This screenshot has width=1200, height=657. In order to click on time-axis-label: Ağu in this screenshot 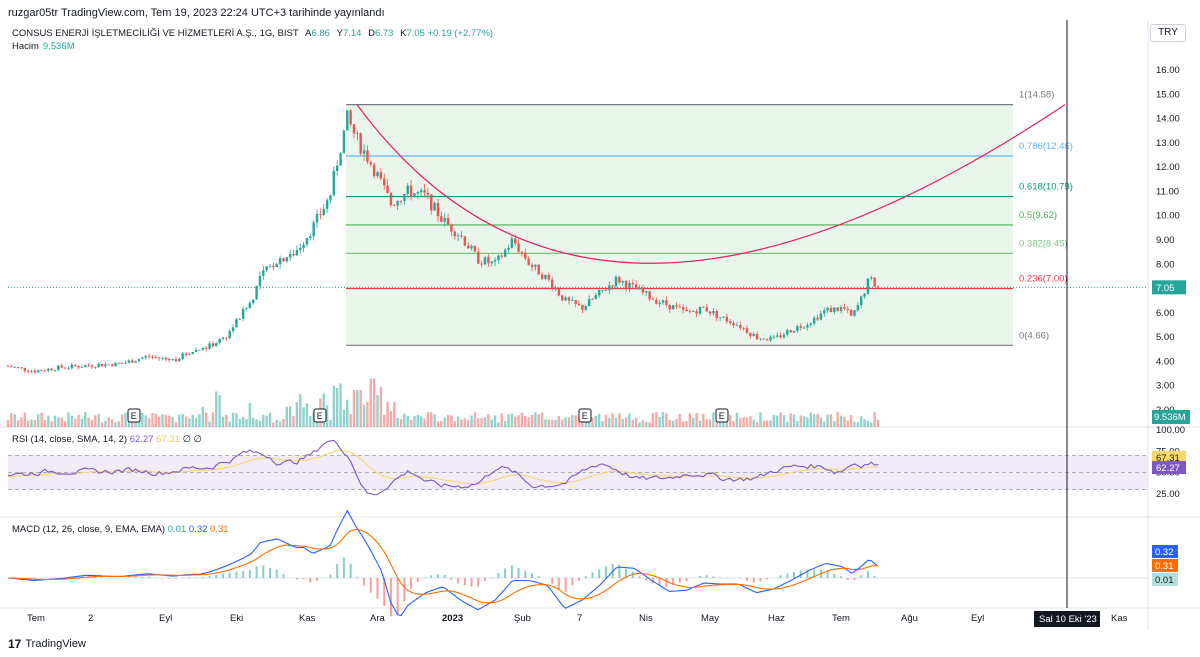, I will do `click(909, 618)`.